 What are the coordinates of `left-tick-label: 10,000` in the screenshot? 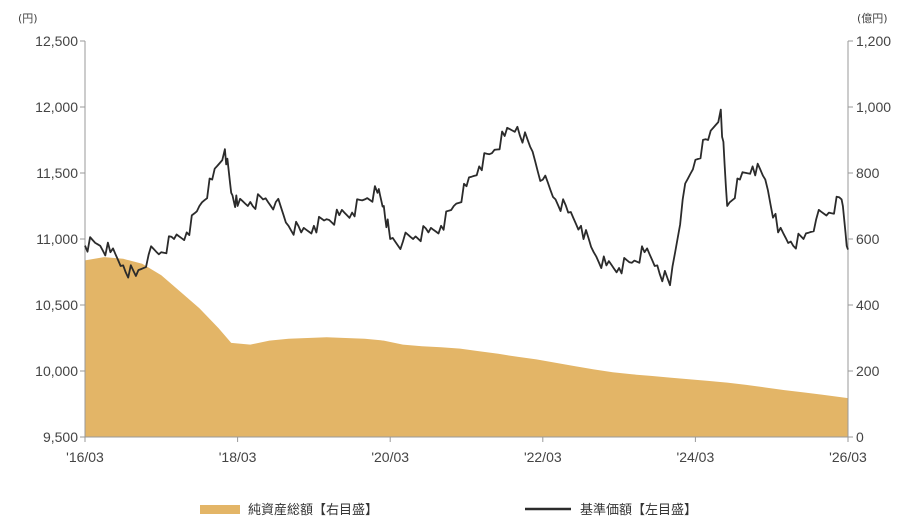 It's located at (56, 371).